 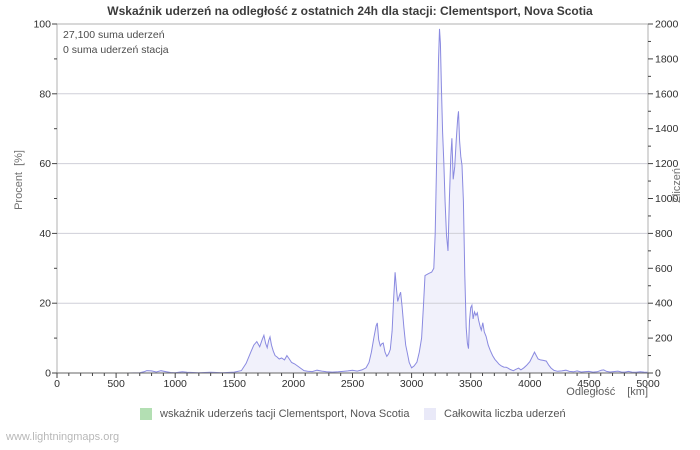 What do you see at coordinates (294, 384) in the screenshot?
I see `x-tick-label: 2000` at bounding box center [294, 384].